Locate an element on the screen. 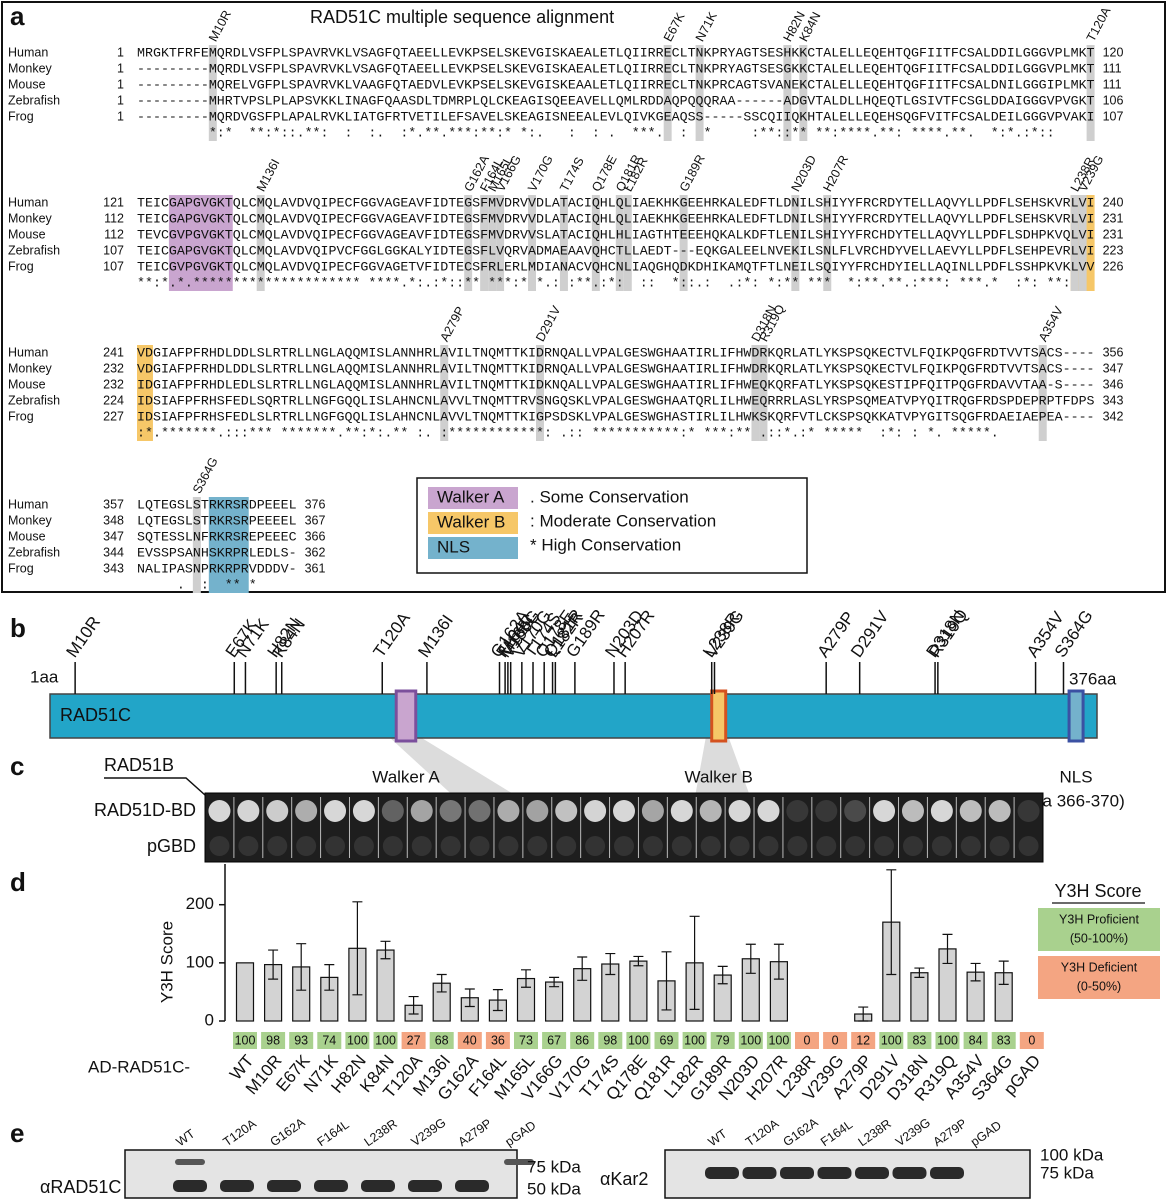  lane-label: F164L is located at coordinates (333, 1133).